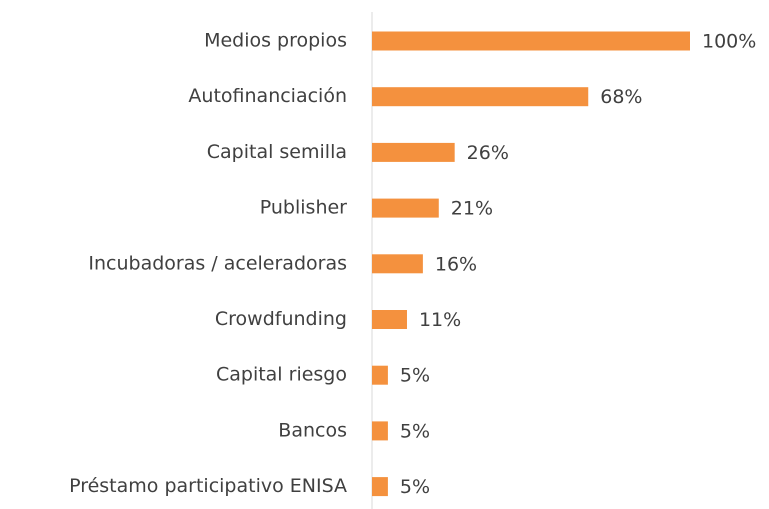 This screenshot has height=509, width=769. What do you see at coordinates (312, 430) in the screenshot?
I see `category-label: Bancos` at bounding box center [312, 430].